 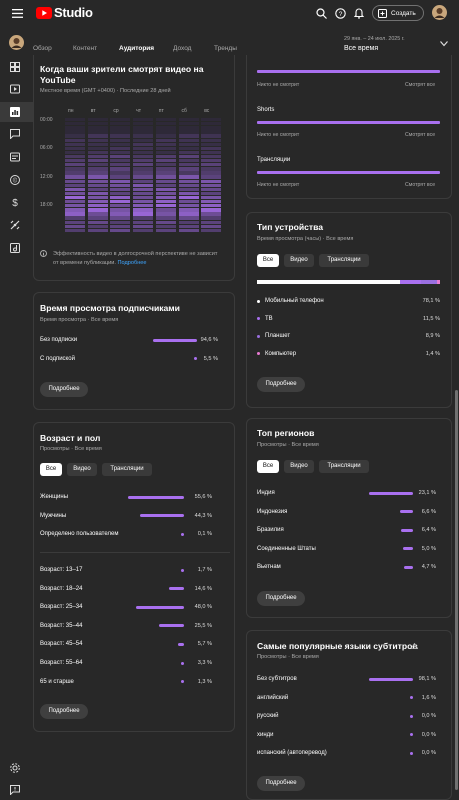 I want to click on tab-trends: Тренды, so click(x=225, y=48).